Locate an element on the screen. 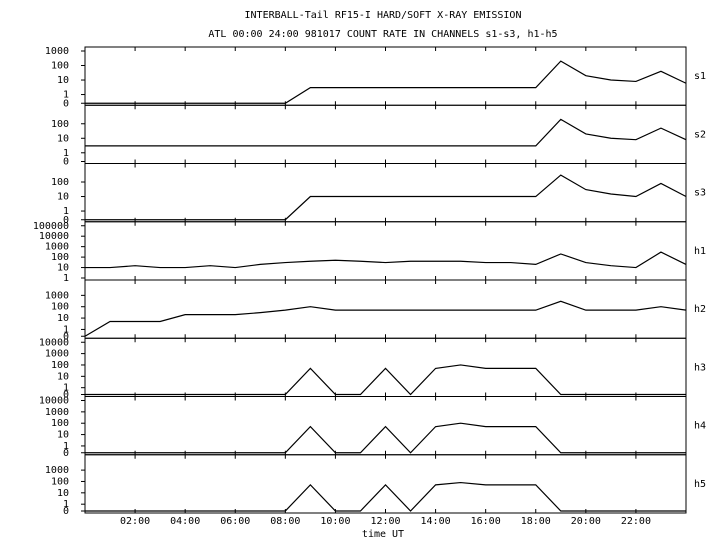 This screenshot has width=720, height=550. panel-label: s2 is located at coordinates (700, 134).